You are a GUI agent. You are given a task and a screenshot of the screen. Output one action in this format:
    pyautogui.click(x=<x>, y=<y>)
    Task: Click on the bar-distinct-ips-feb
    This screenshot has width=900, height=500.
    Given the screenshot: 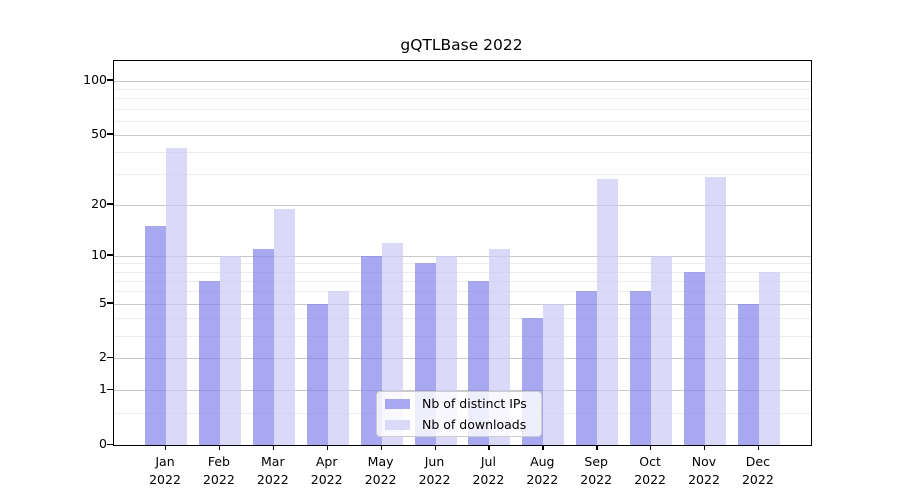 What is the action you would take?
    pyautogui.click(x=209, y=362)
    